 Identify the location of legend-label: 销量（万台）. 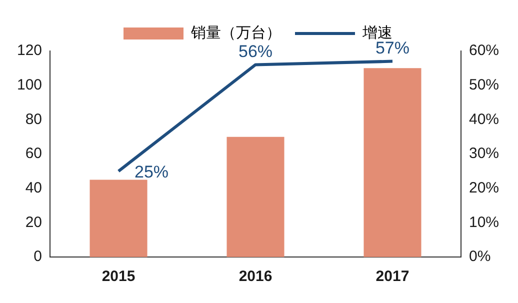
(235, 32).